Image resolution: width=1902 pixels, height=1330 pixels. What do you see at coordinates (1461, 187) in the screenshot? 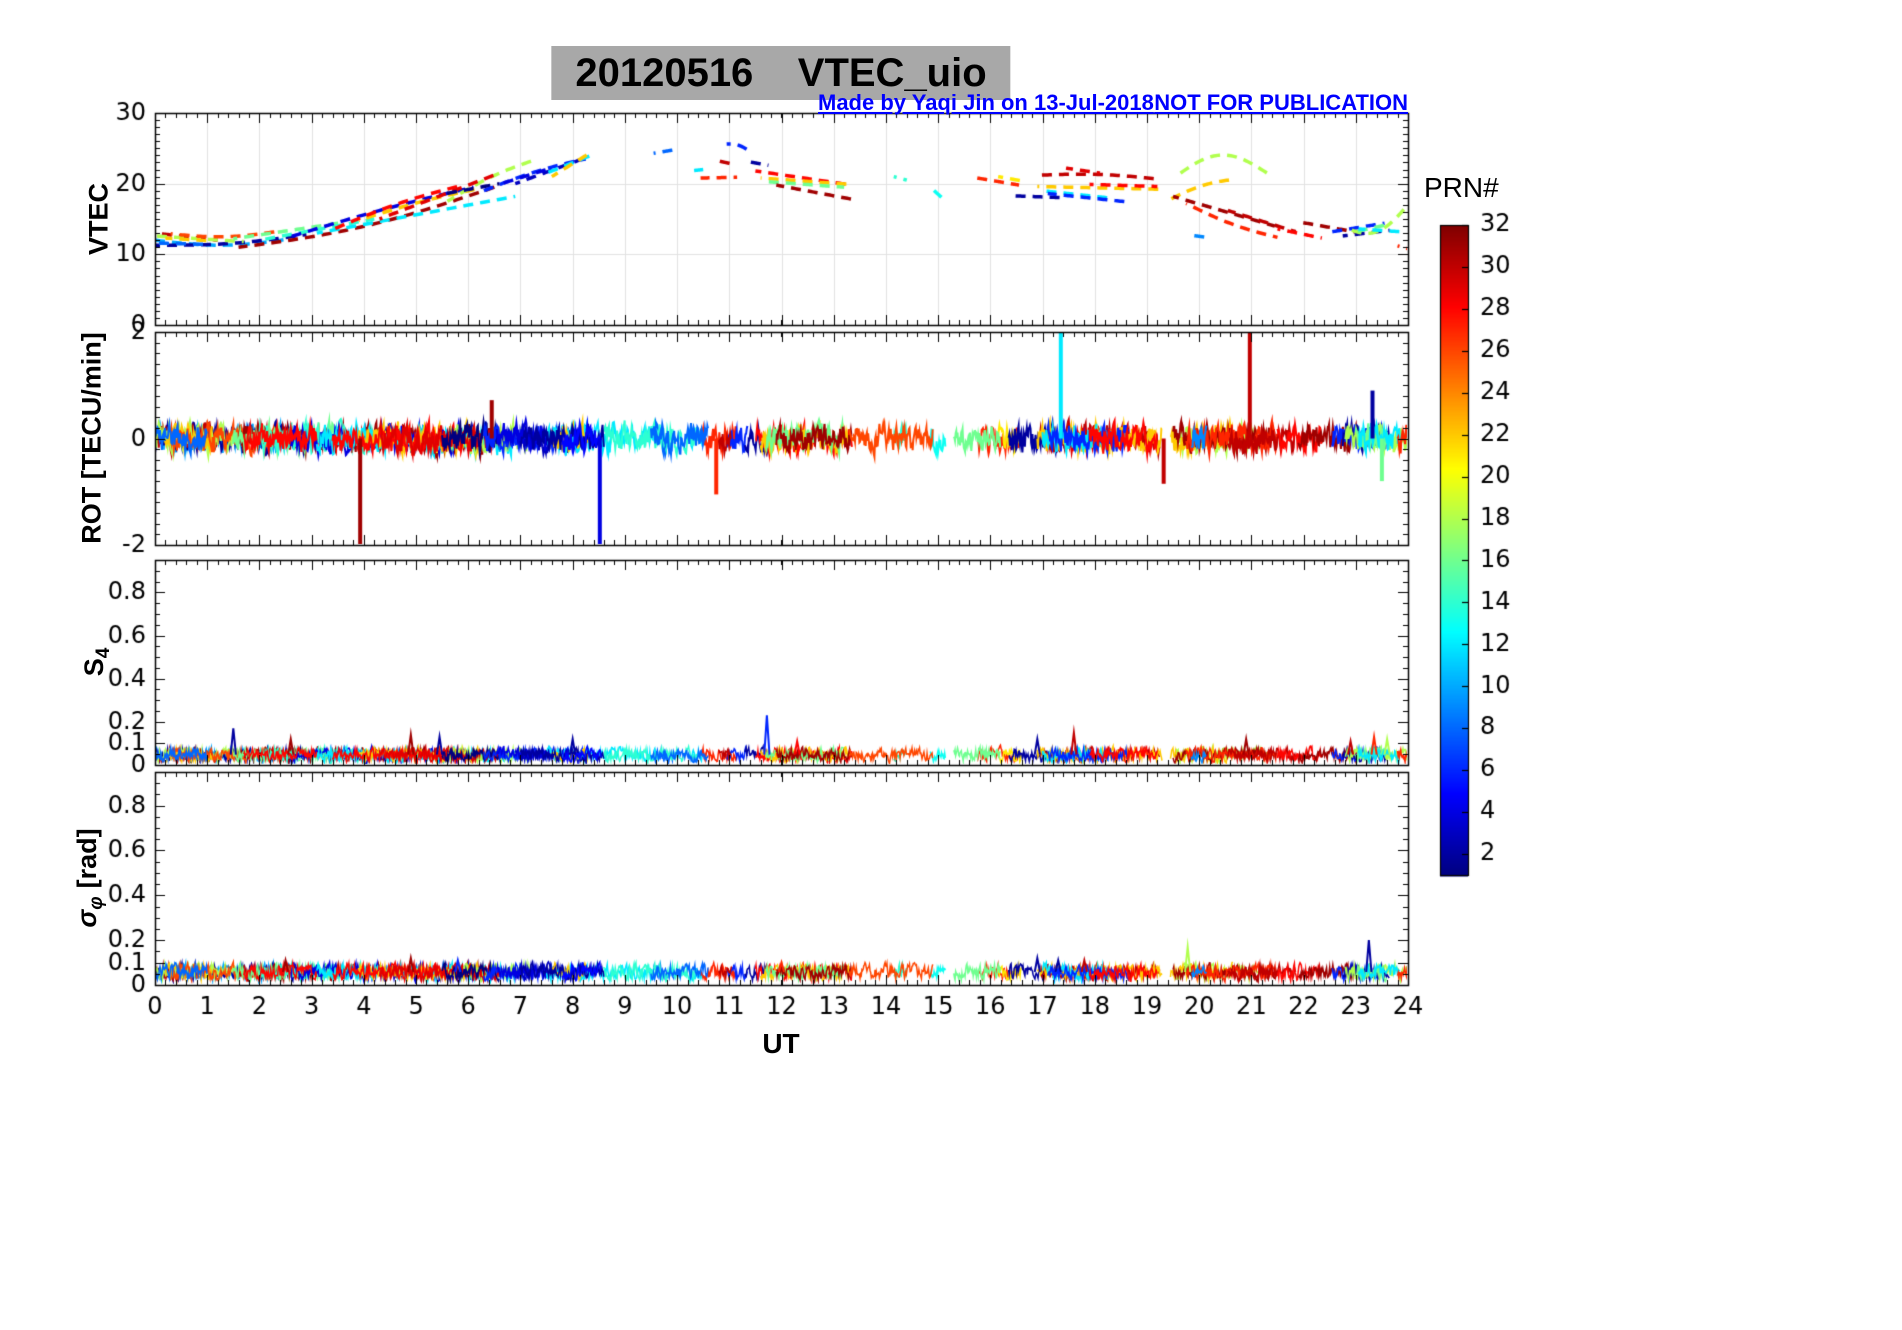
I see `colorbar-label: PRN#` at bounding box center [1461, 187].